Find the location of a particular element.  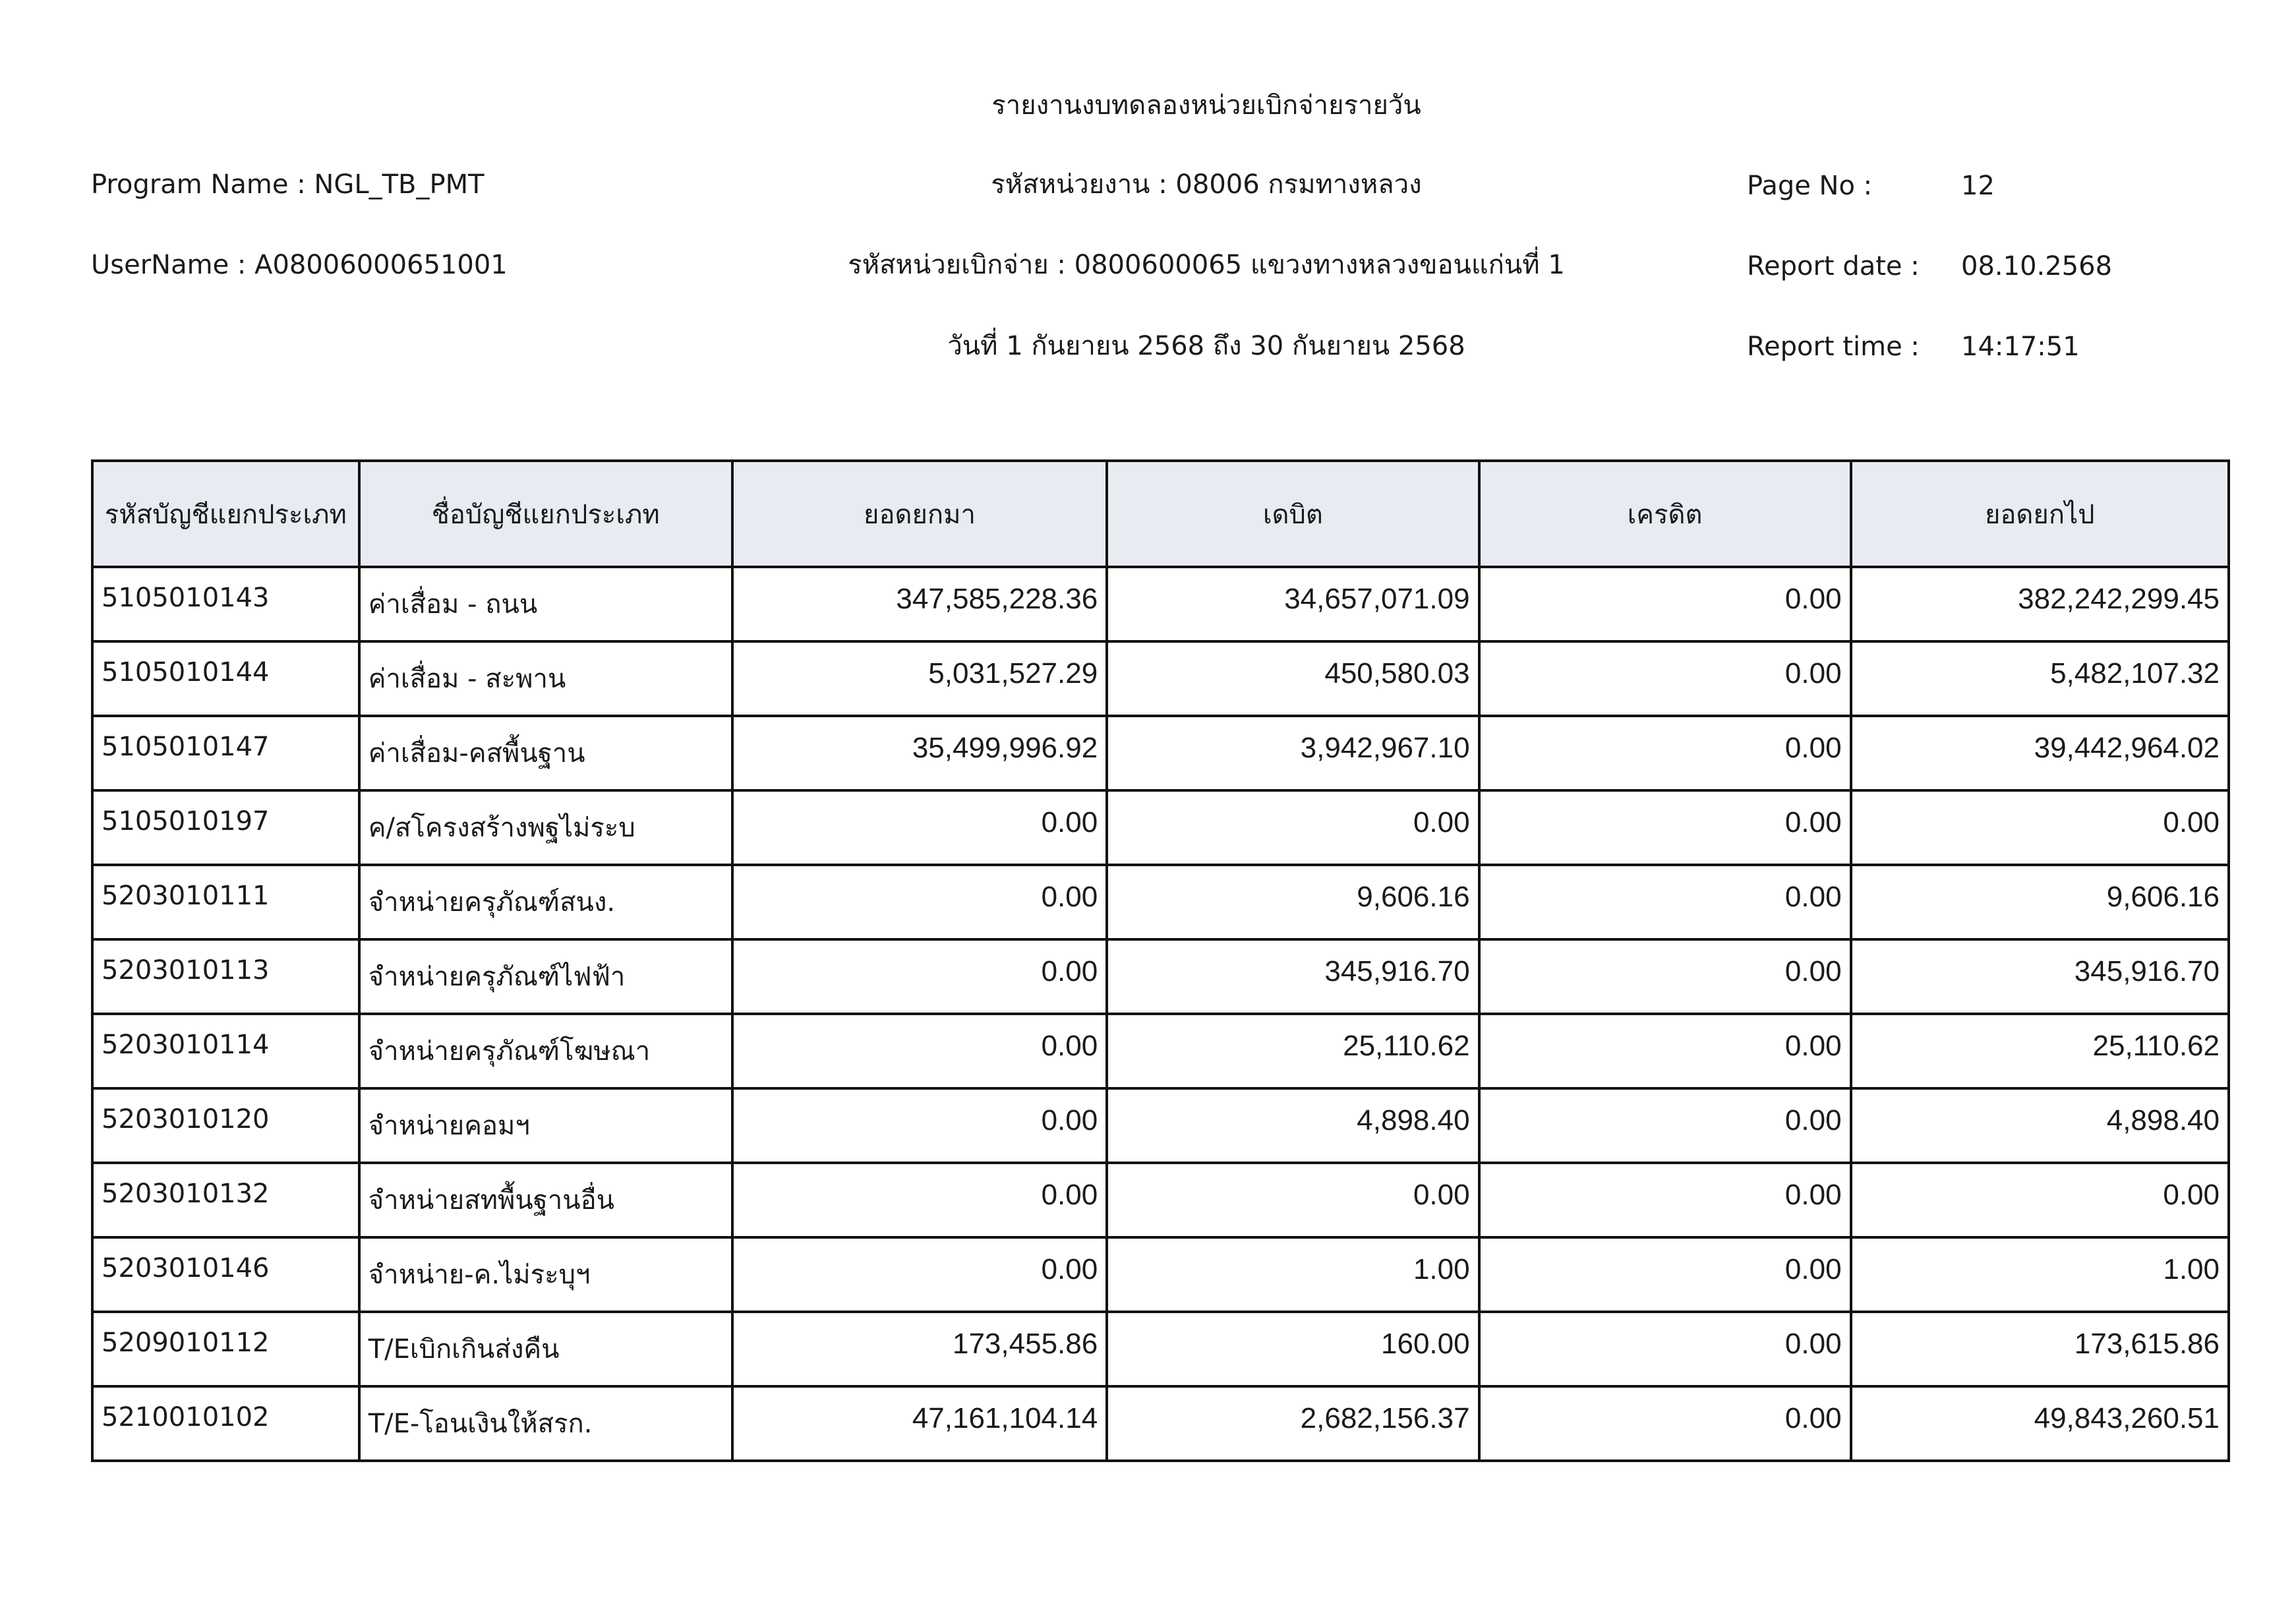

cell-debit: 4,898.40 is located at coordinates (1293, 1125).